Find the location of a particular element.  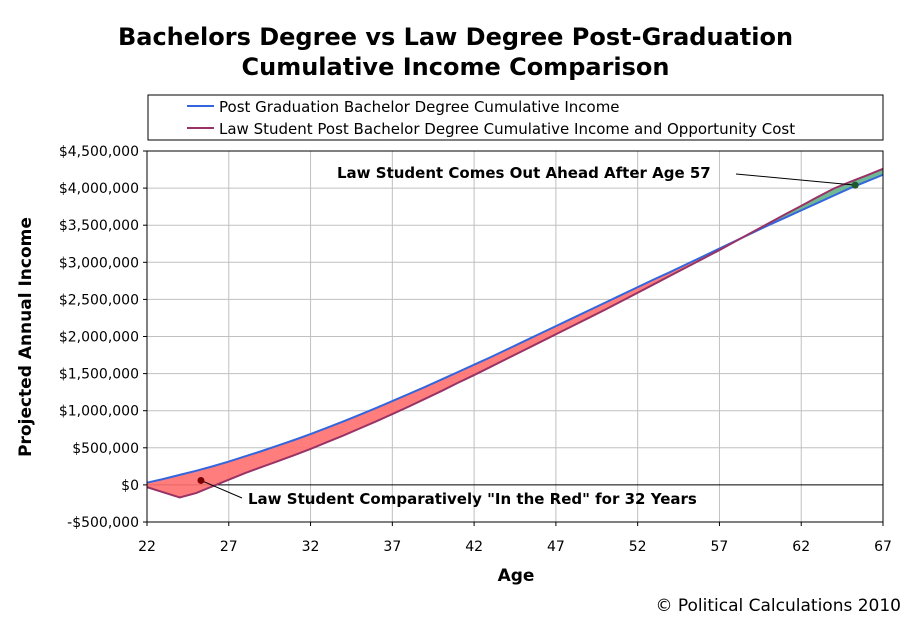

credit-text: © Political Calculations 2010 is located at coordinates (778, 606).